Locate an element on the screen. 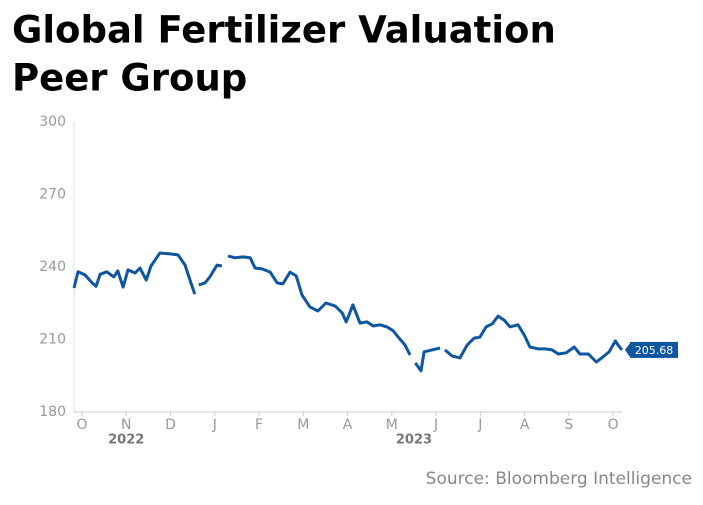 The height and width of the screenshot is (505, 703). x-group-label: 2022 is located at coordinates (126, 440).